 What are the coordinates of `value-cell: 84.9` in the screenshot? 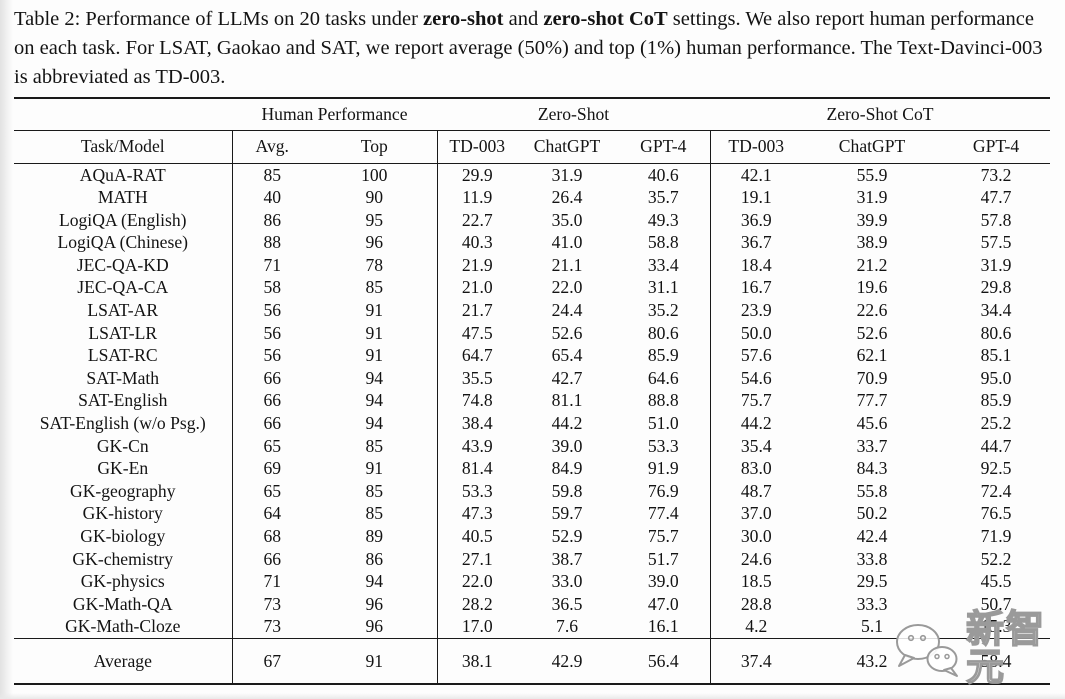 It's located at (567, 468).